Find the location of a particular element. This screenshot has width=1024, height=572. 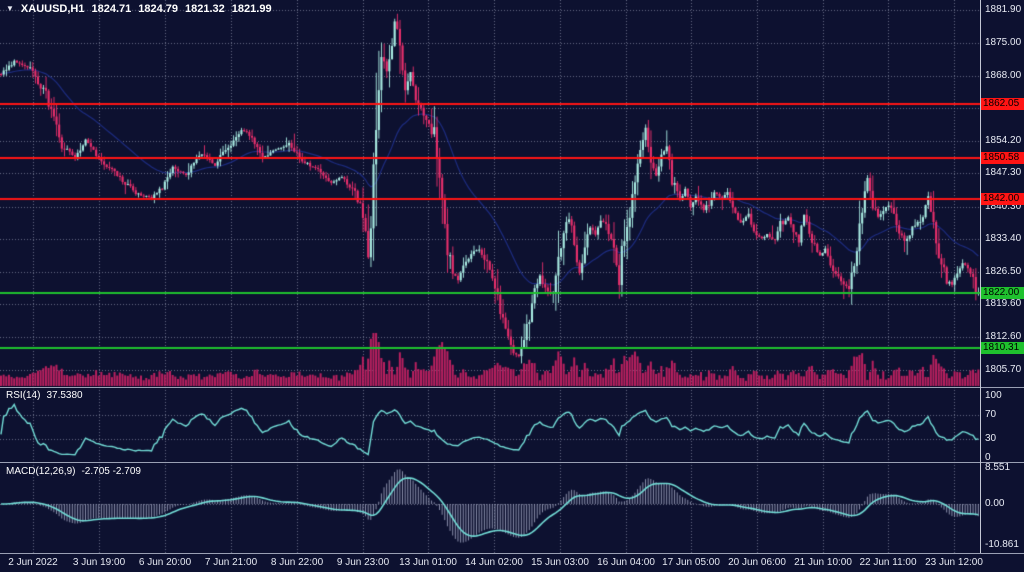

time-axis-label: 15 Jun 03:00 is located at coordinates (560, 562).